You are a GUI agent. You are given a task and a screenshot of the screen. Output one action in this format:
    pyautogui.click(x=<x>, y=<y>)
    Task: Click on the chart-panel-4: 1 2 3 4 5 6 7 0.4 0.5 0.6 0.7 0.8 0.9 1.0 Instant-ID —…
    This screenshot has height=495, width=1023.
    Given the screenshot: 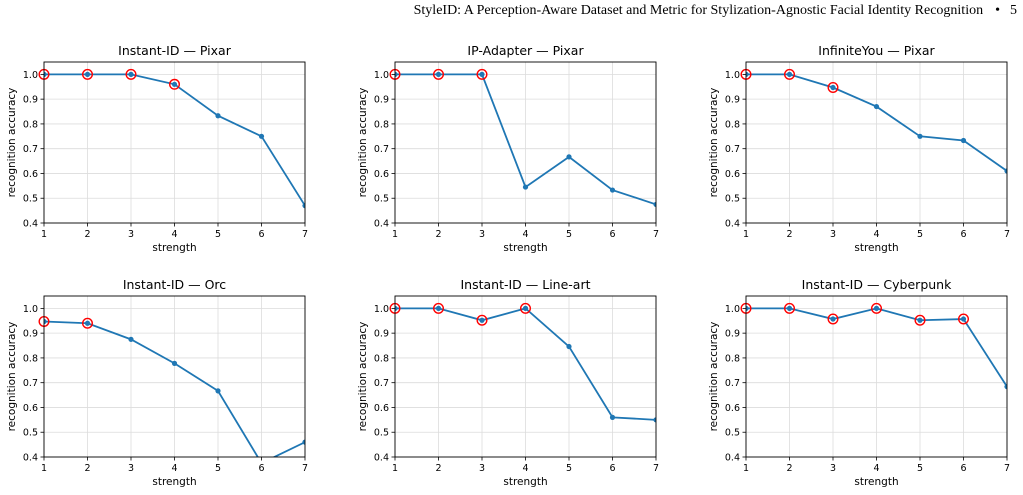 What is the action you would take?
    pyautogui.click(x=157, y=382)
    